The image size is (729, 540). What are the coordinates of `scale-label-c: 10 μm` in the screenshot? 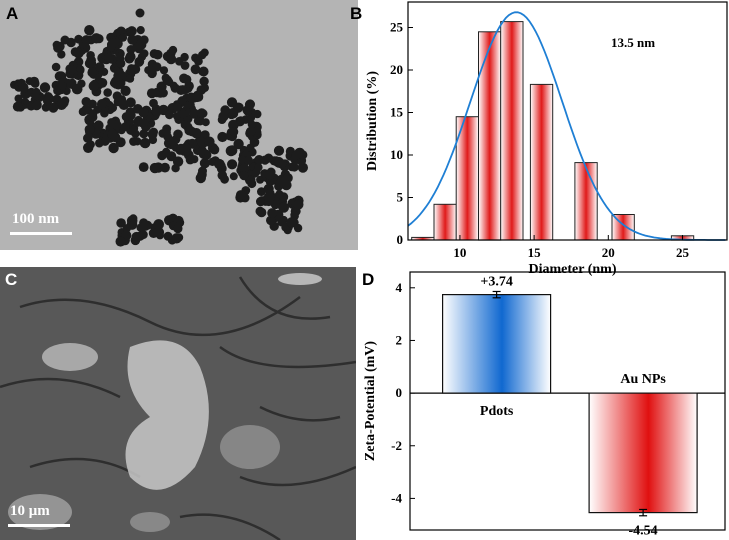 It's located at (30, 511).